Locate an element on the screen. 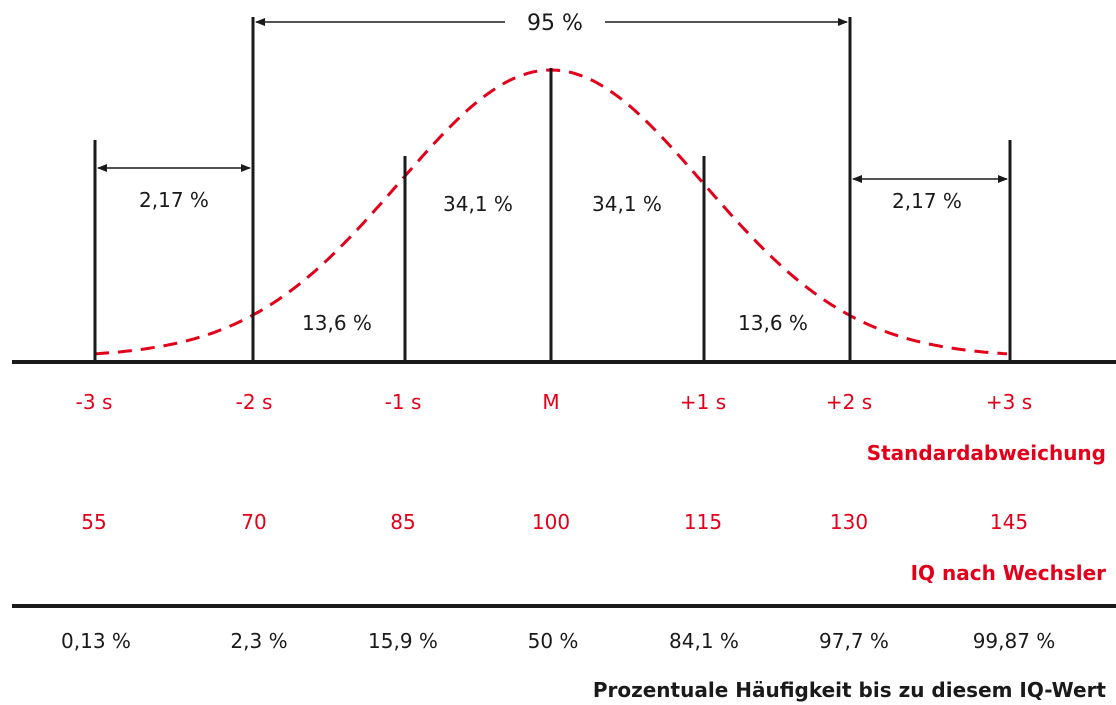 The image size is (1116, 705). cumulative-50: 50 % is located at coordinates (553, 641).